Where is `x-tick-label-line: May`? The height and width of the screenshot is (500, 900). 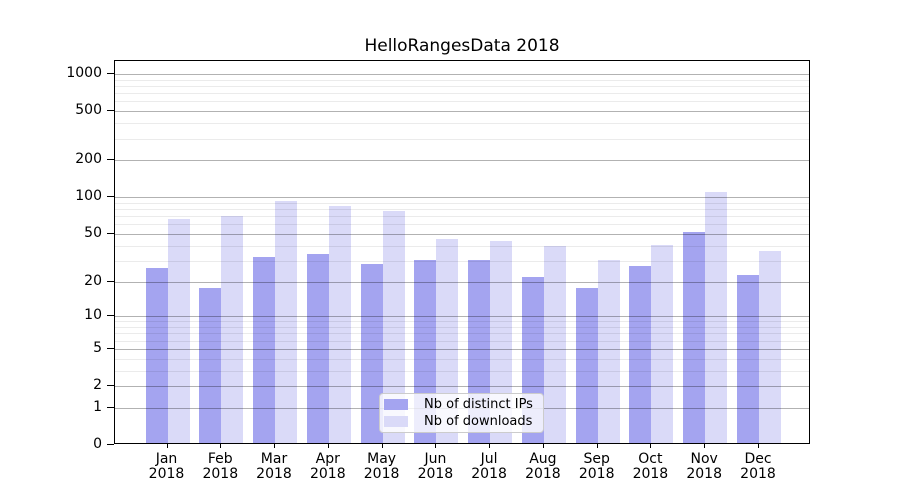 x-tick-label-line: May is located at coordinates (382, 459).